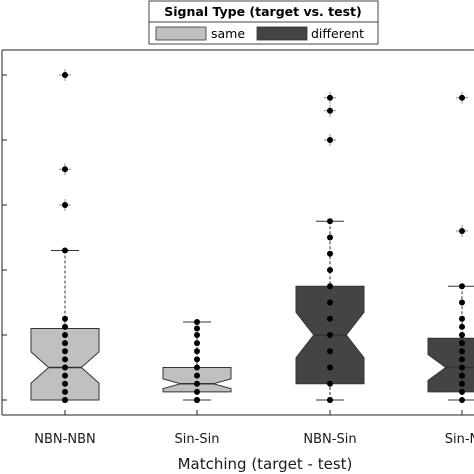 Image resolution: width=474 pixels, height=474 pixels. What do you see at coordinates (450, 247) in the screenshot?
I see `box-sin-n` at bounding box center [450, 247].